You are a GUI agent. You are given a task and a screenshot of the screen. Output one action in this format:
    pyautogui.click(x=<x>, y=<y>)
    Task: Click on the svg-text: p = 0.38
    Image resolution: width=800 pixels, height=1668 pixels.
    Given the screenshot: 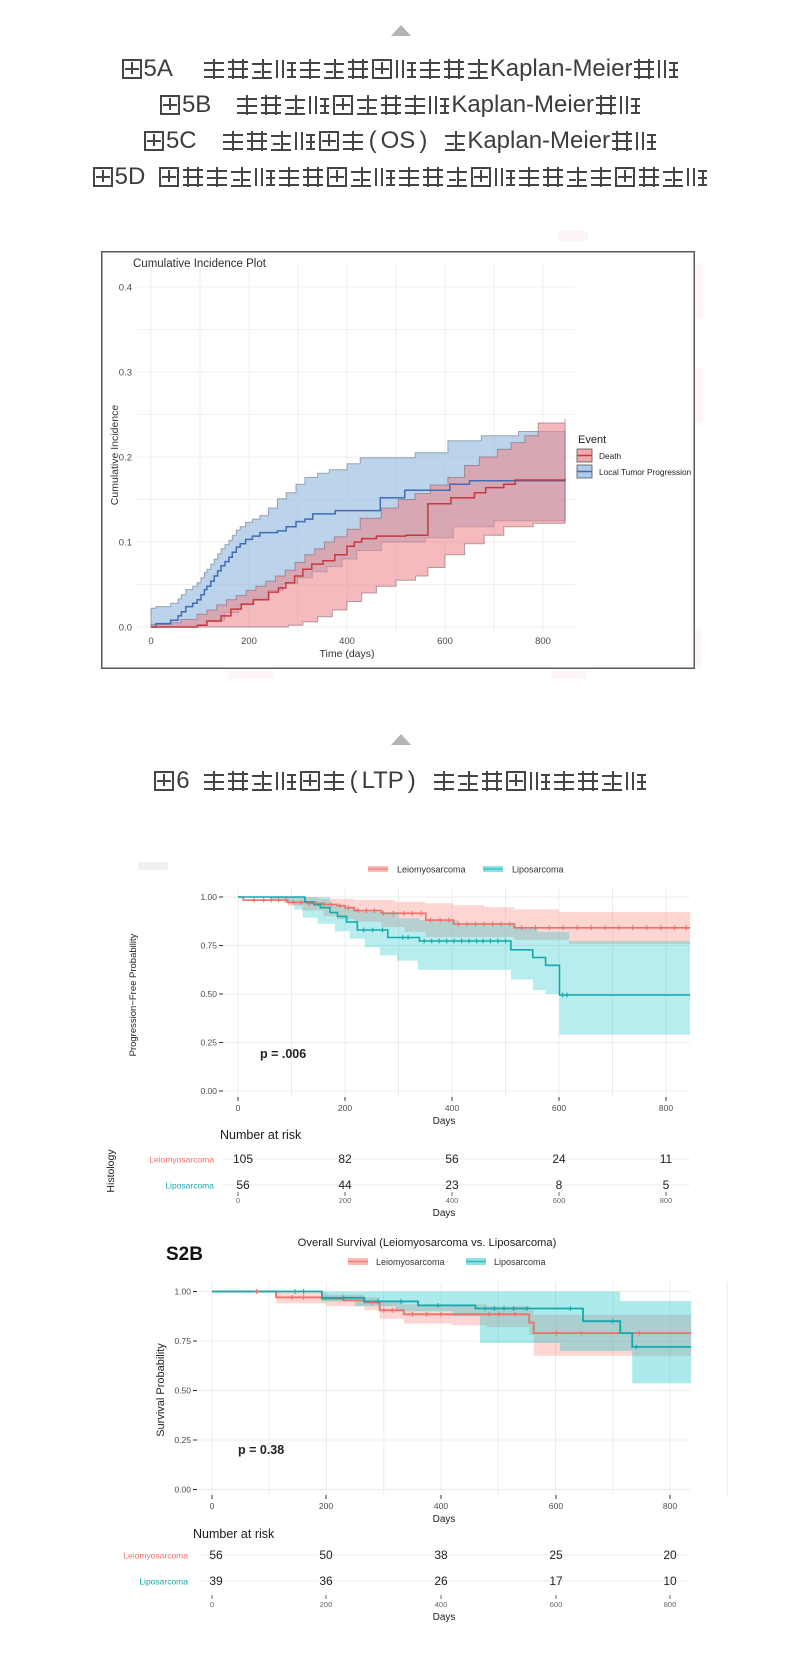 What is the action you would take?
    pyautogui.click(x=261, y=1450)
    